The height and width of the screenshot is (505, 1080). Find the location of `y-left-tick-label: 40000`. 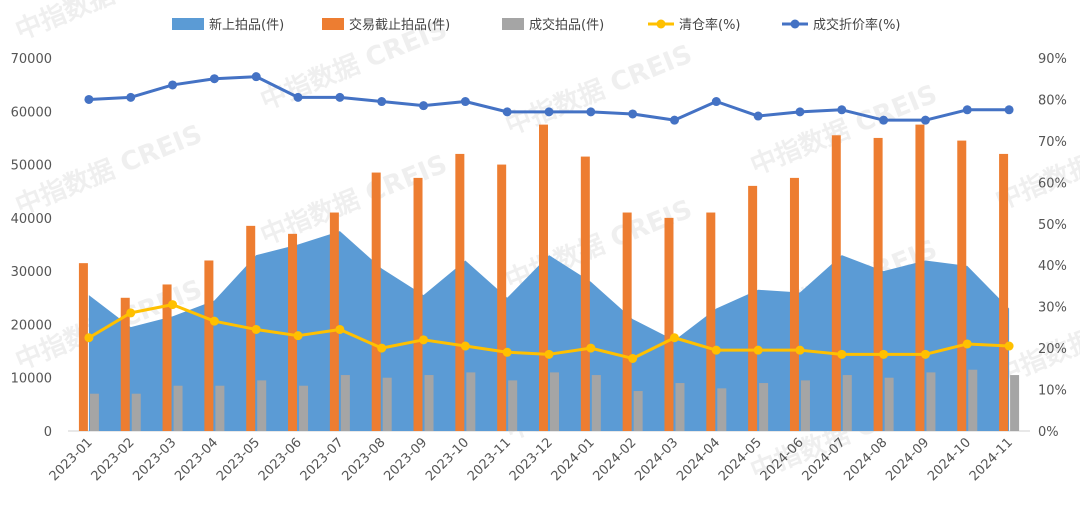

y-left-tick-label: 40000 is located at coordinates (31, 219).